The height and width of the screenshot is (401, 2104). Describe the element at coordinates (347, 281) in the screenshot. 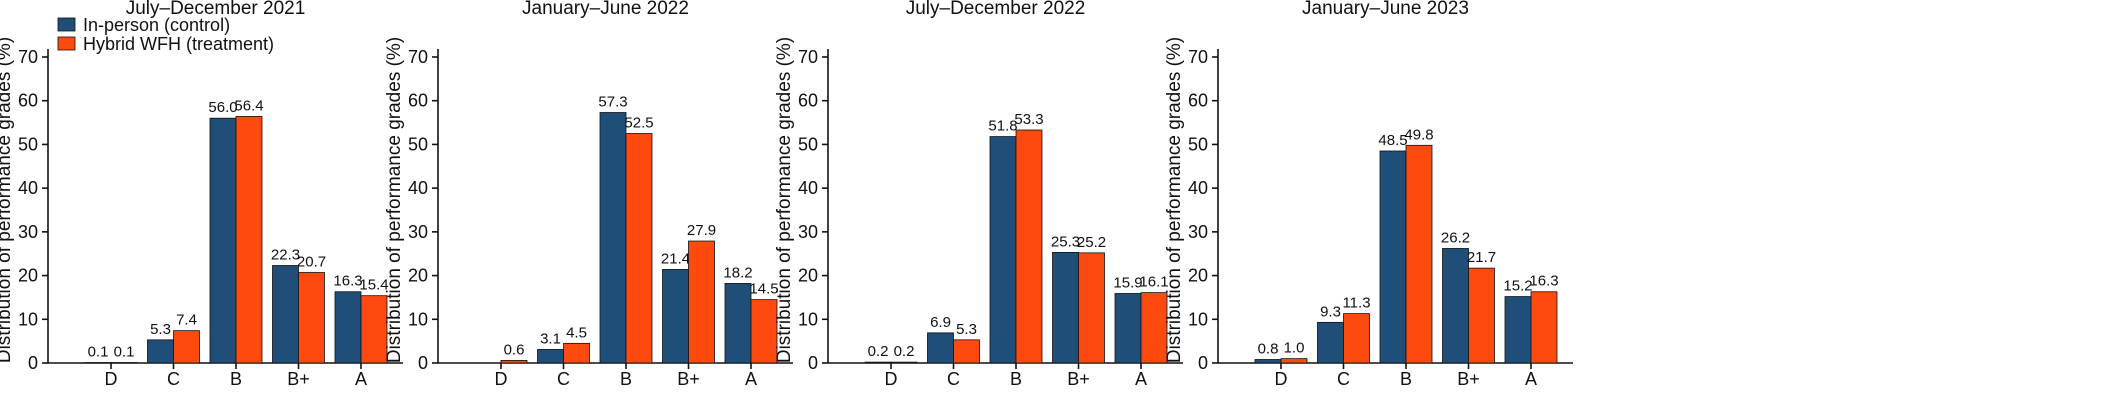

I see `data-label: 16.3` at that location.